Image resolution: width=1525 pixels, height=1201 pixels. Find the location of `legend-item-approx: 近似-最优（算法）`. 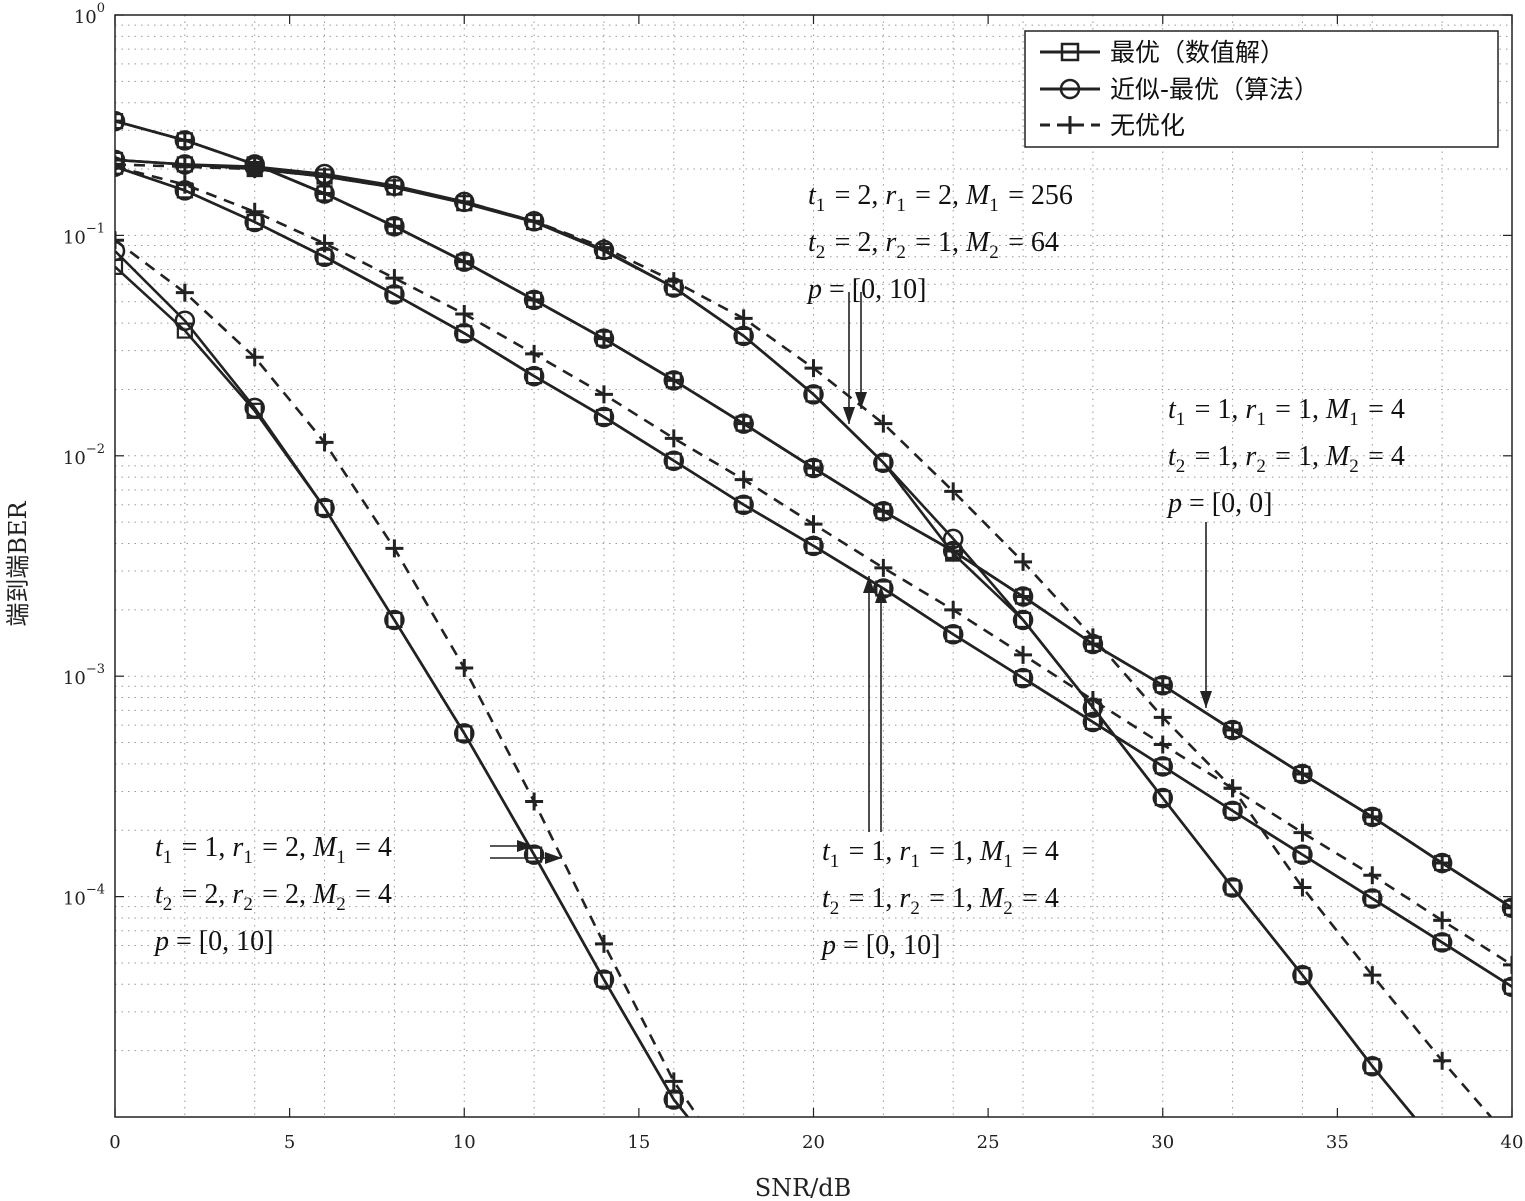

legend-item-approx: 近似-最优（算法） is located at coordinates (1179, 89).